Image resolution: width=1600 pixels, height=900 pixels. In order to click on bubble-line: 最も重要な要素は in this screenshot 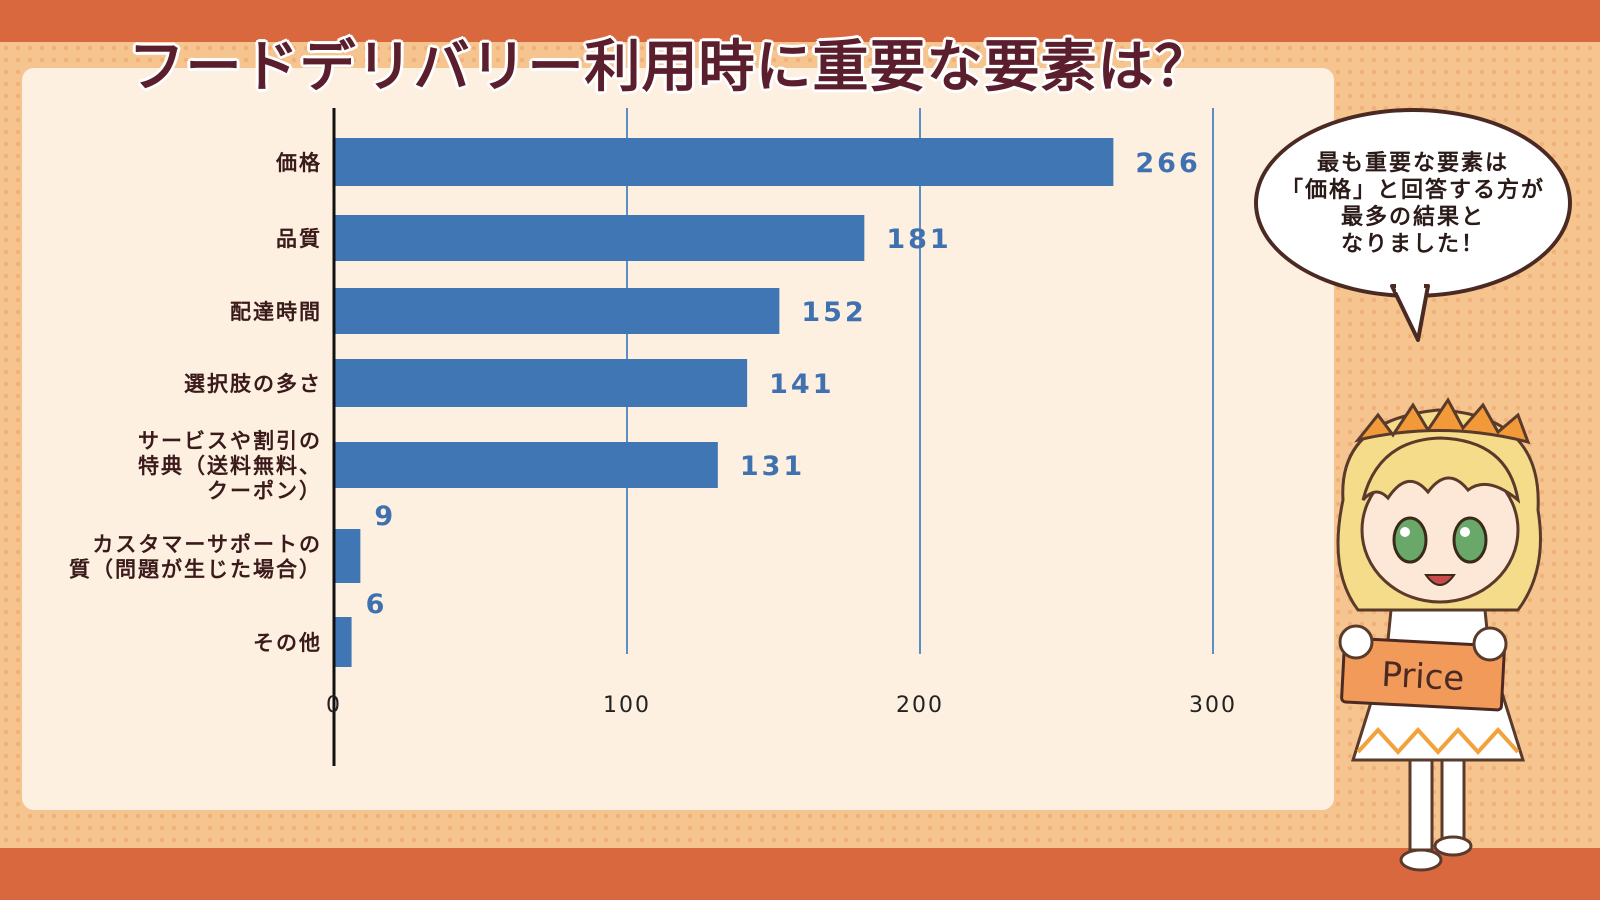, I will do `click(1412, 163)`.